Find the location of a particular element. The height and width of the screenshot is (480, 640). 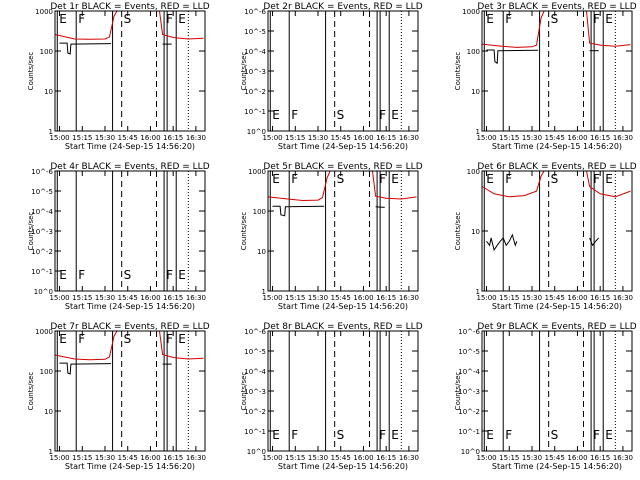

panel-title: Det 7r BLACK = Events, RED = LLD is located at coordinates (129, 327).